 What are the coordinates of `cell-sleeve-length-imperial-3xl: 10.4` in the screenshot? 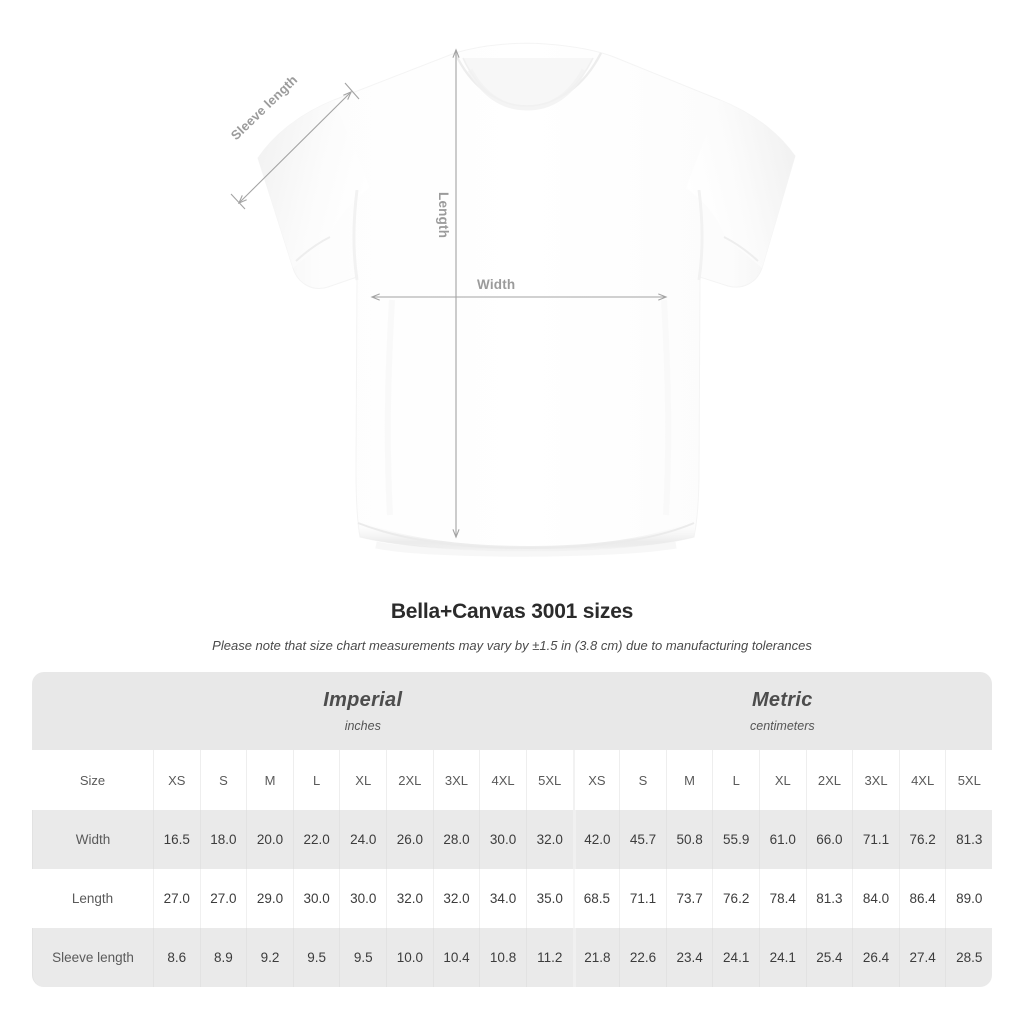 It's located at (456, 957).